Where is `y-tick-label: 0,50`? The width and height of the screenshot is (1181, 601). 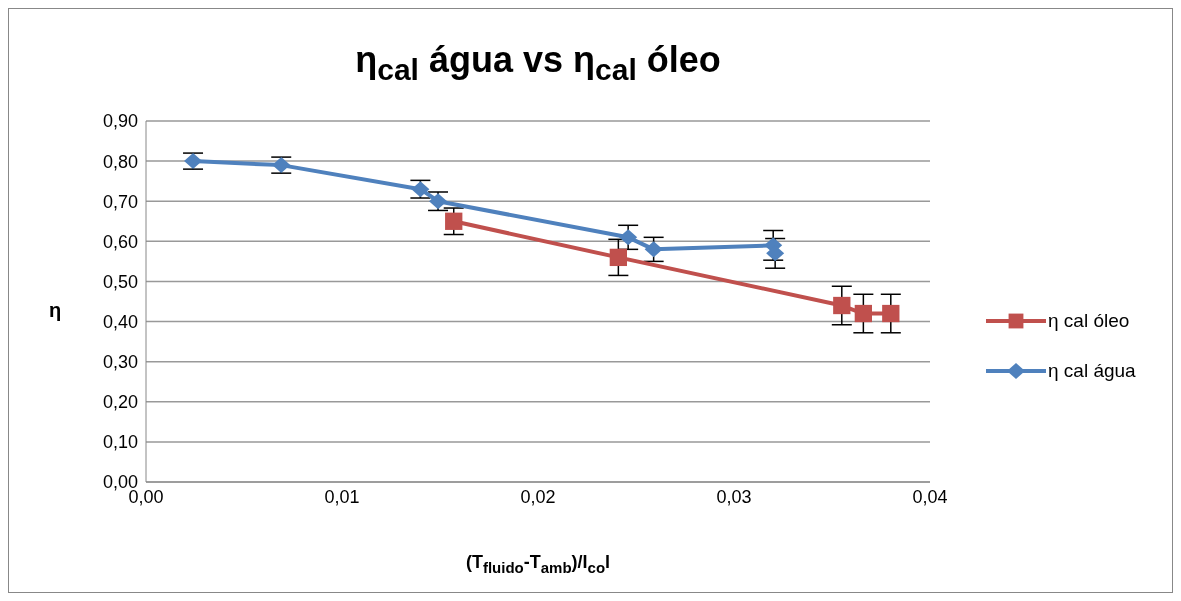 y-tick-label: 0,50 is located at coordinates (120, 281).